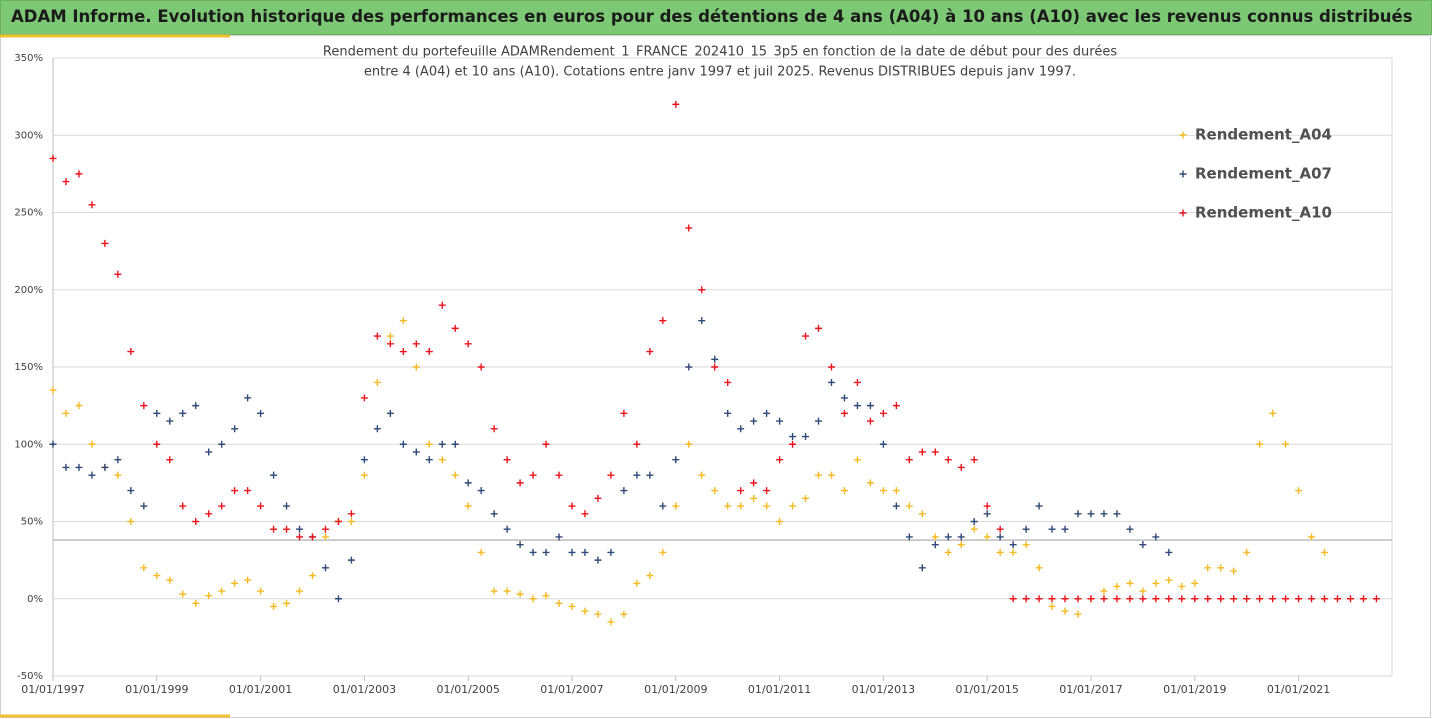 The width and height of the screenshot is (1432, 719). I want to click on y-tick-label: 200%, so click(28, 290).